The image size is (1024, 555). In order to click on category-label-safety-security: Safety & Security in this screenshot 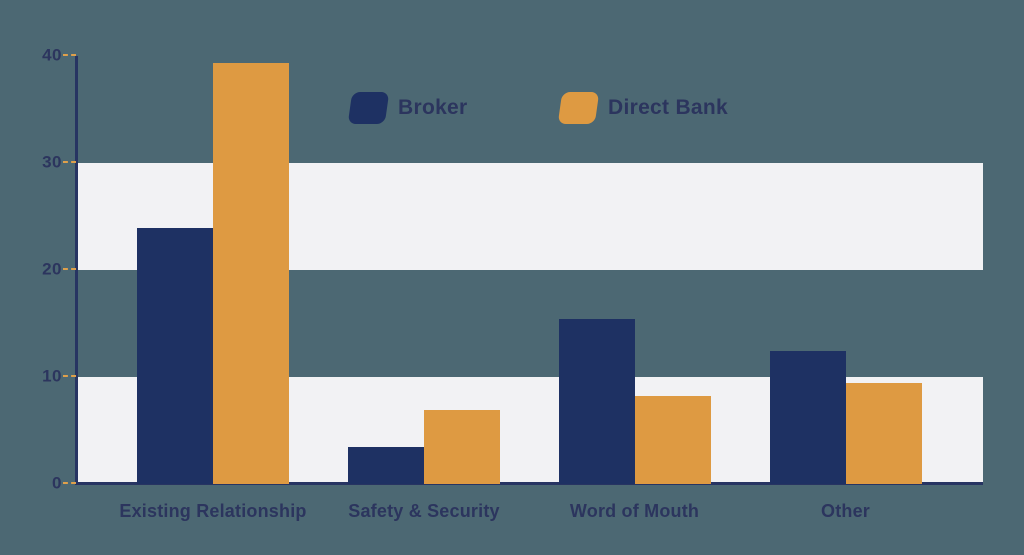, I will do `click(424, 511)`.